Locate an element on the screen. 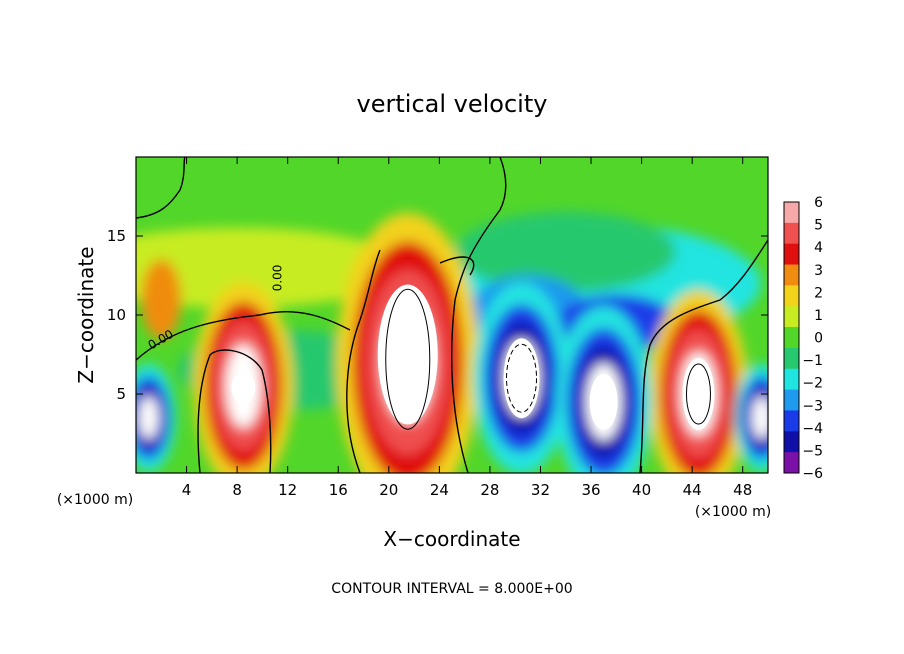  x-unit-right: (×1000 m) is located at coordinates (733, 512).